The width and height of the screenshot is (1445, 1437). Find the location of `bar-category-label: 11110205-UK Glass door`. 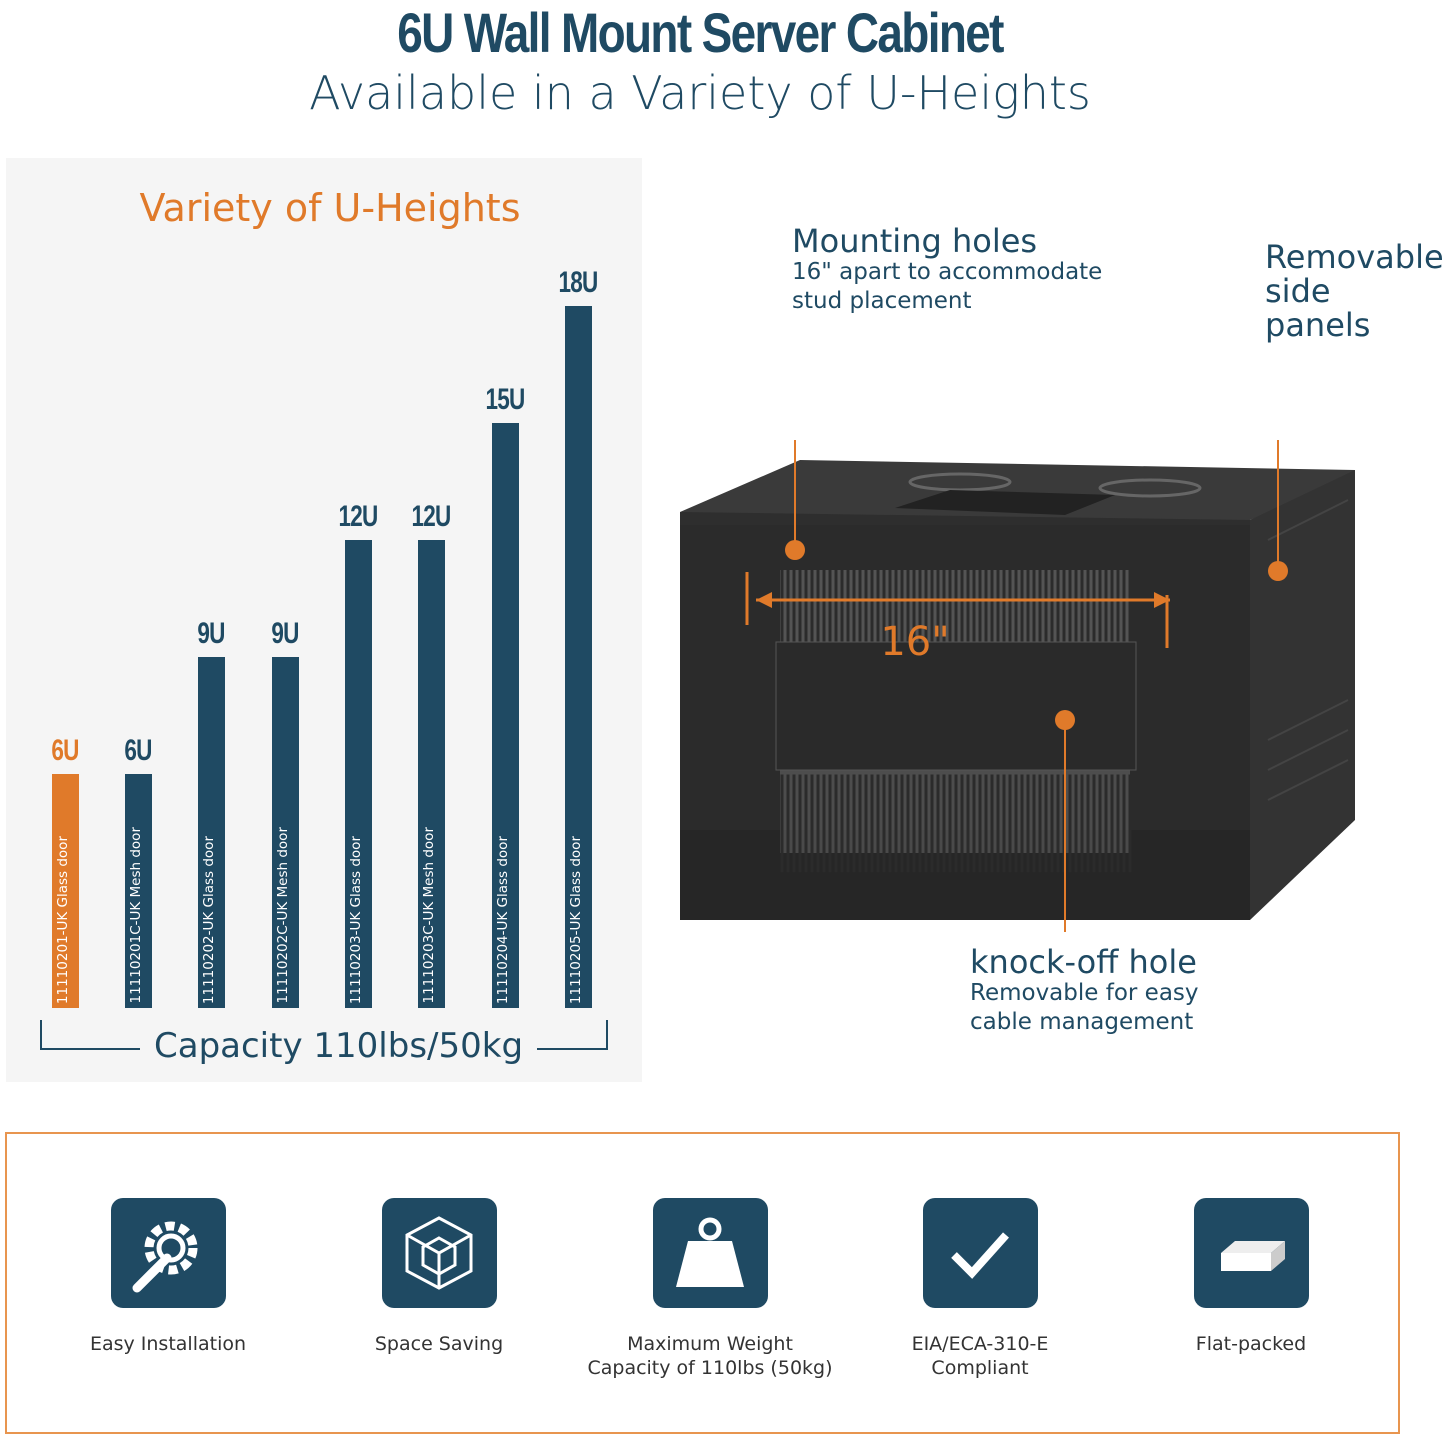

bar-category-label: 11110205-UK Glass door is located at coordinates (576, 919).